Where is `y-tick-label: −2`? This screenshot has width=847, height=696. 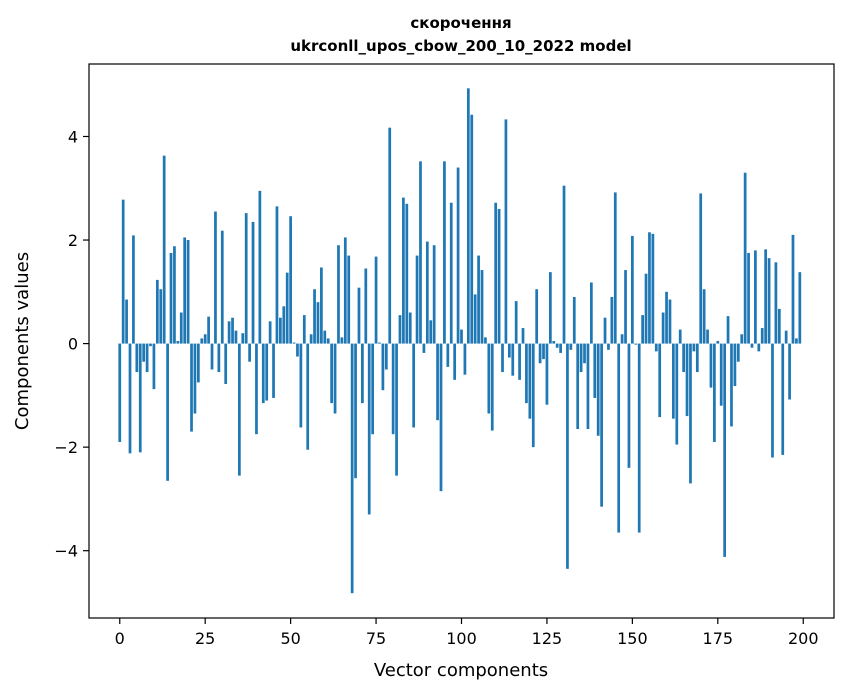 y-tick-label: −2 is located at coordinates (66, 447).